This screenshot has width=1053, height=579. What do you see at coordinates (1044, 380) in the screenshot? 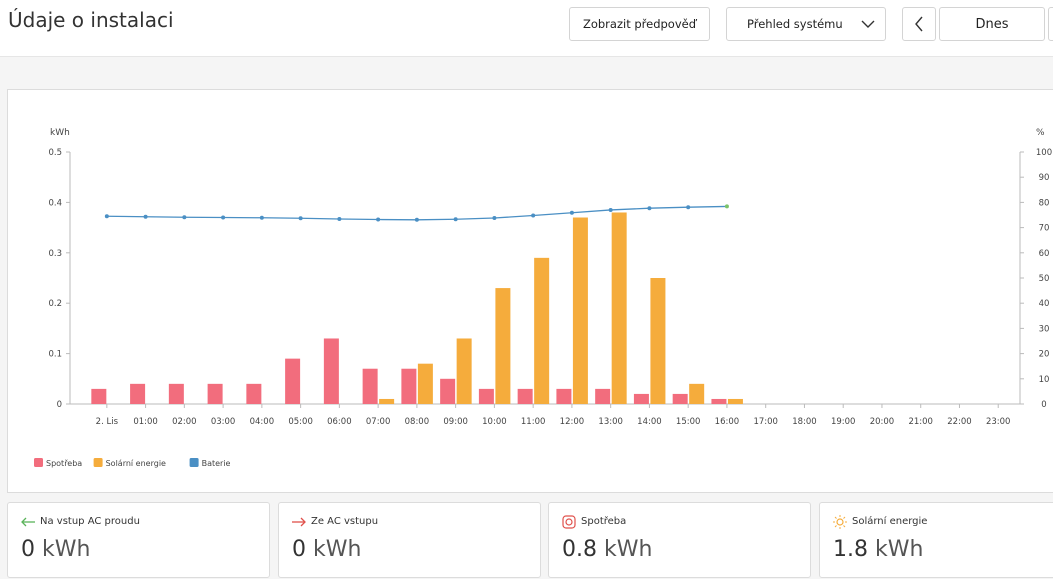
I see `y-right-tick-label: 10` at bounding box center [1044, 380].